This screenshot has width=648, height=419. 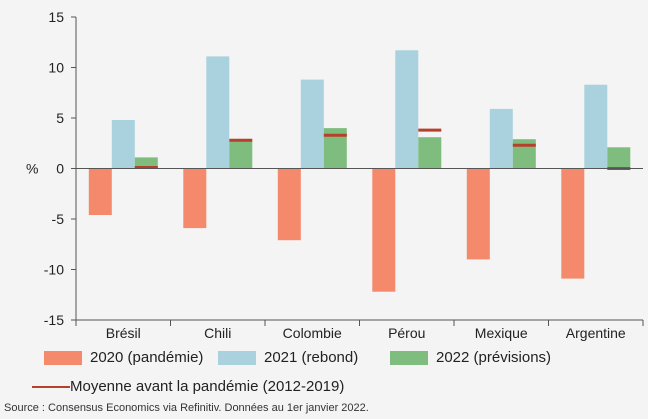 I want to click on y-tick-label-3: 0, so click(x=60, y=169).